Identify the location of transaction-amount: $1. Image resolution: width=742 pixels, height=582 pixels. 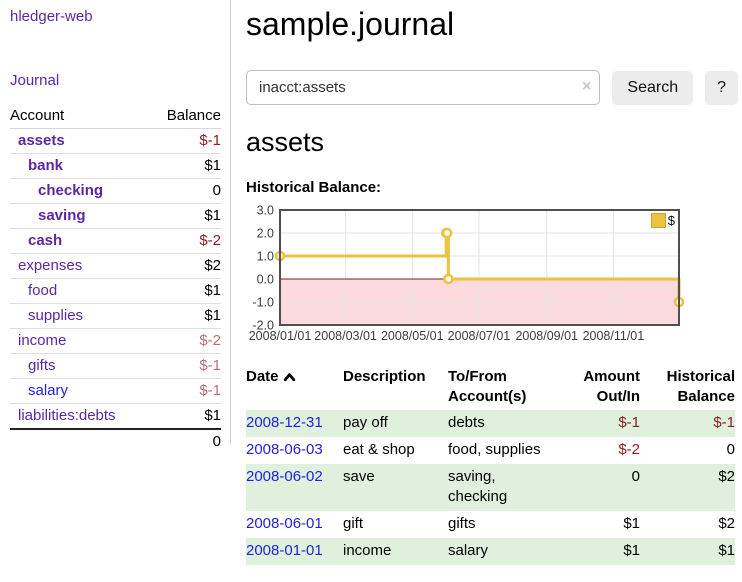
(596, 551).